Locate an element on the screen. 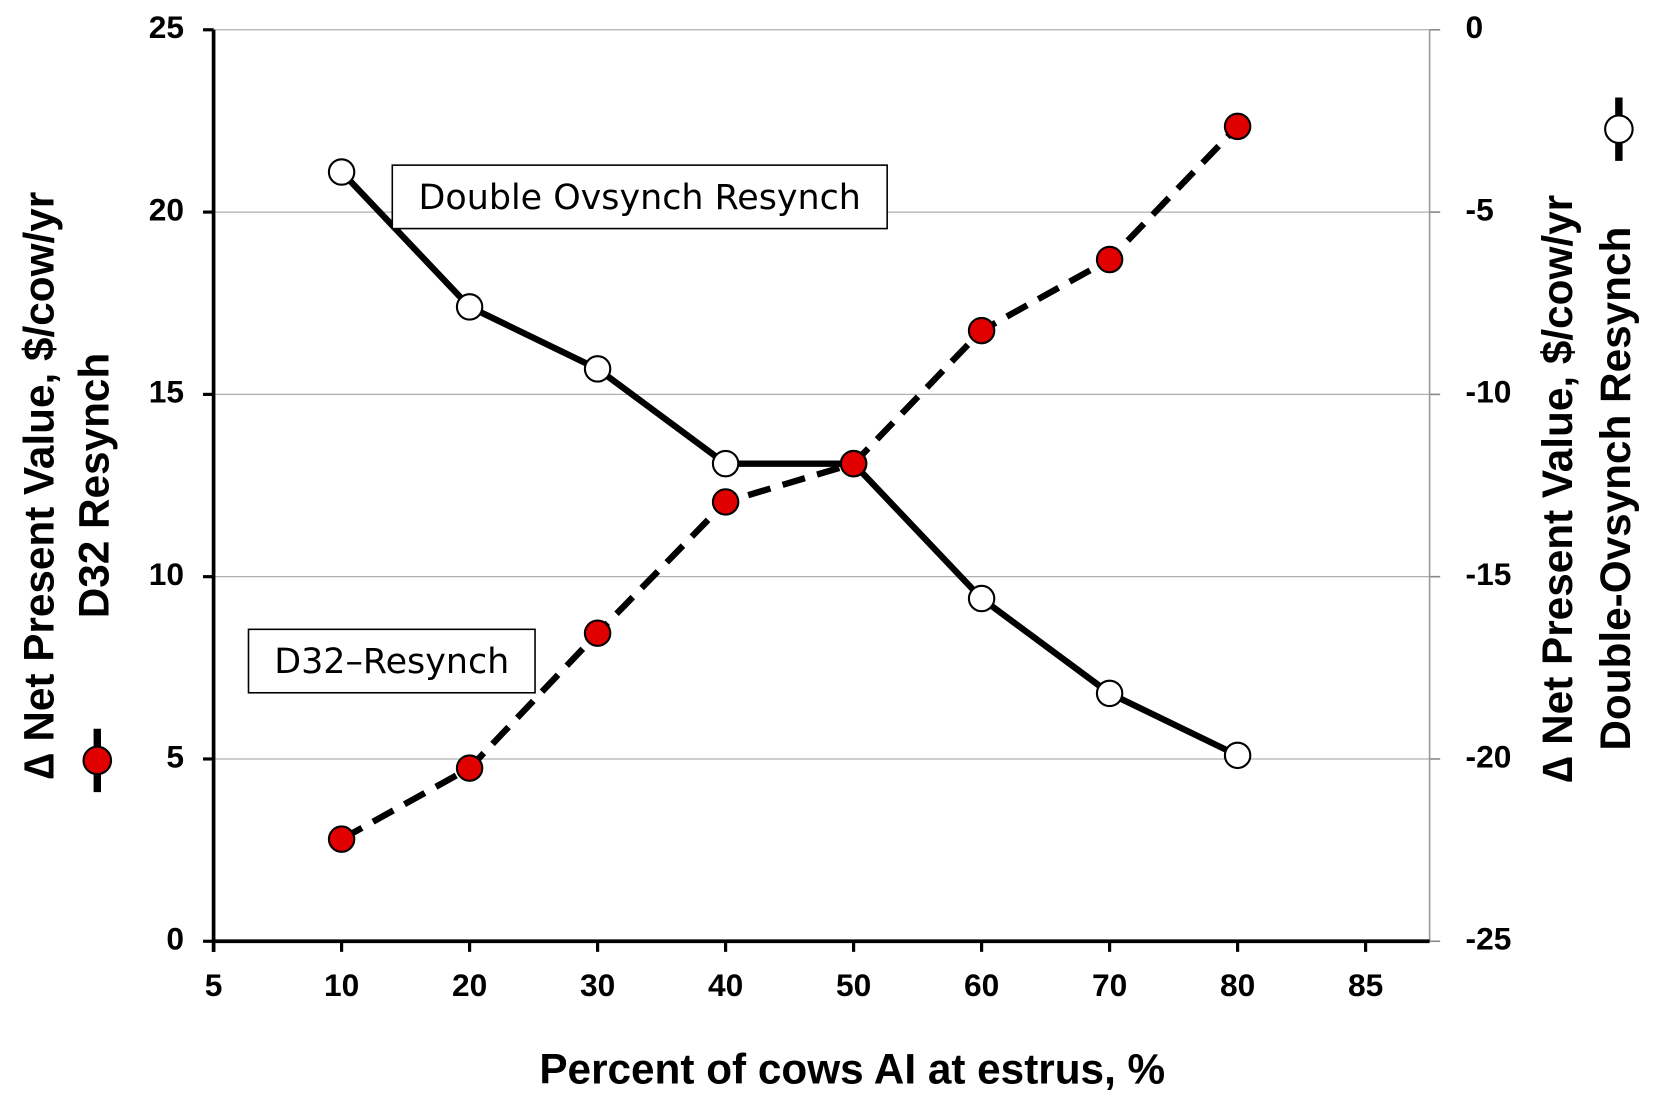 This screenshot has height=1104, width=1658. x-tick-label: 5 is located at coordinates (214, 985).